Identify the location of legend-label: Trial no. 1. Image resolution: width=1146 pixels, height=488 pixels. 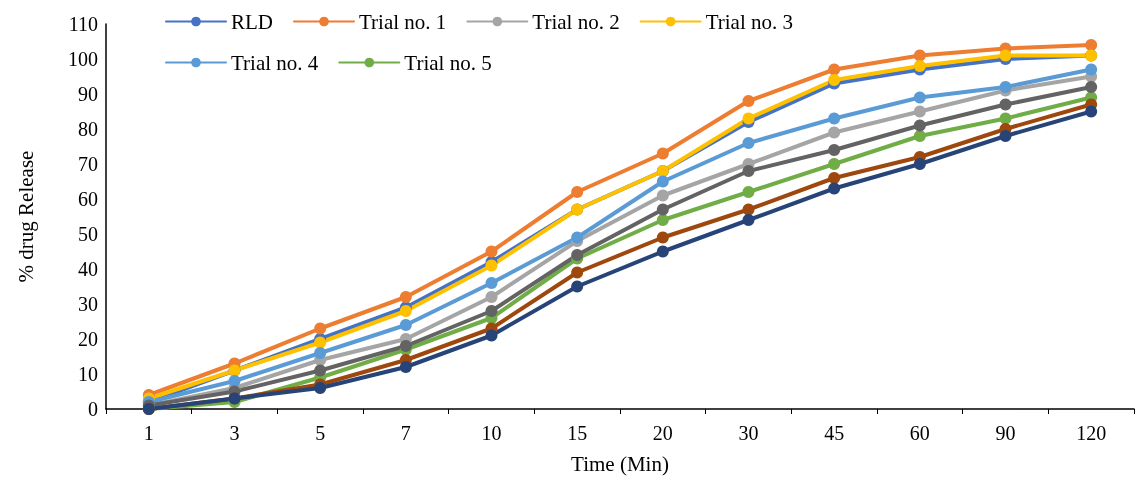
(403, 21).